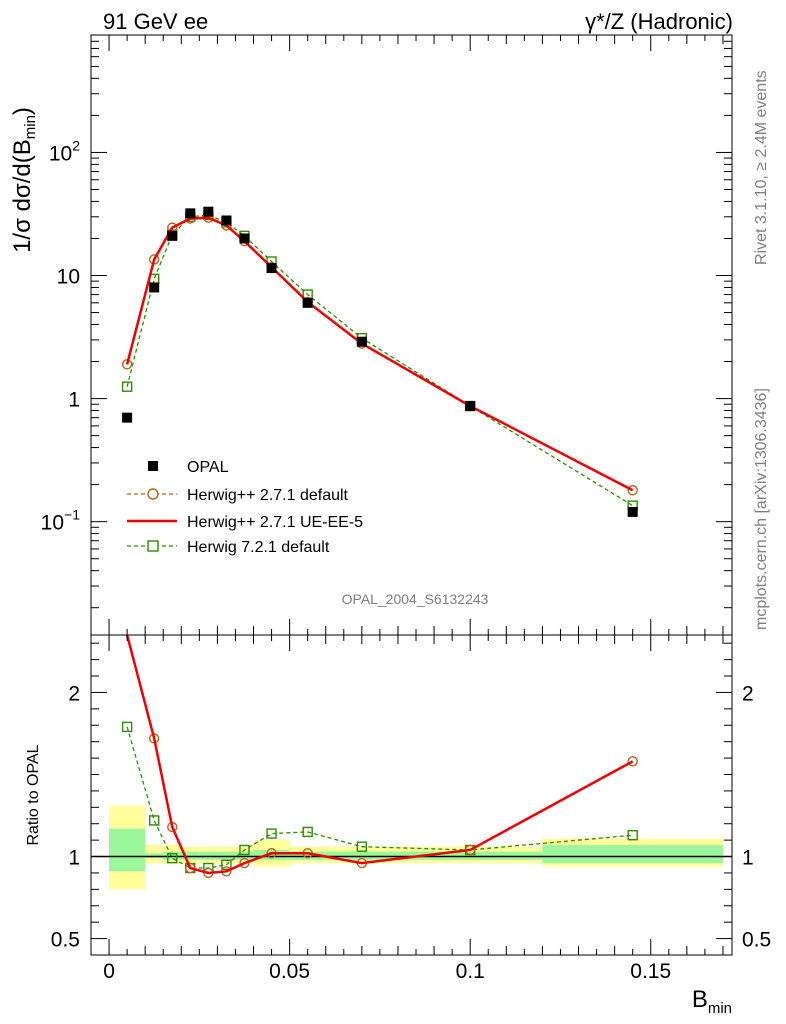 This screenshot has width=786, height=1024. I want to click on header-right: γ*/Z (Hadronic), so click(659, 21).